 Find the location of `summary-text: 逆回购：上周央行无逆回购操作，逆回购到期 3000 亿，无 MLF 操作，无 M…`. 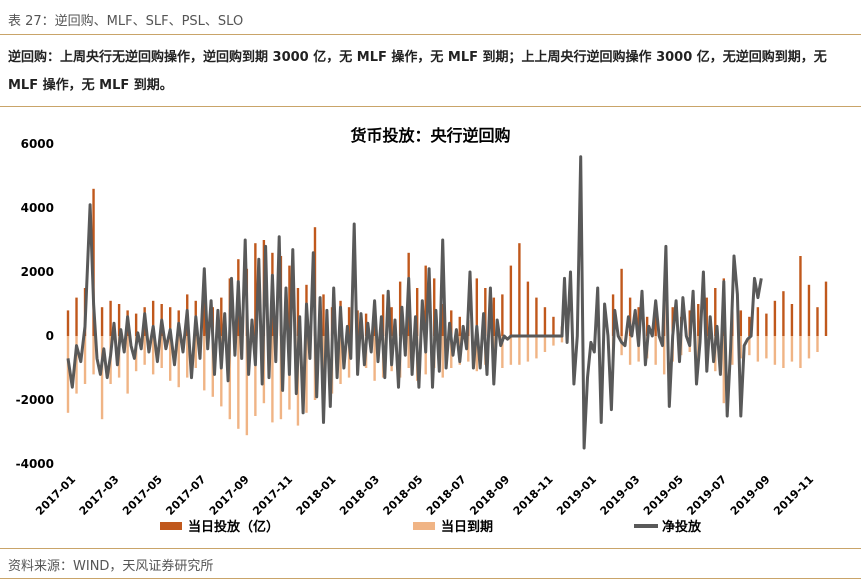

summary-text: 逆回购：上周央行无逆回购操作，逆回购到期 3000 亿，无 MLF 操作，无 M… is located at coordinates (417, 71).